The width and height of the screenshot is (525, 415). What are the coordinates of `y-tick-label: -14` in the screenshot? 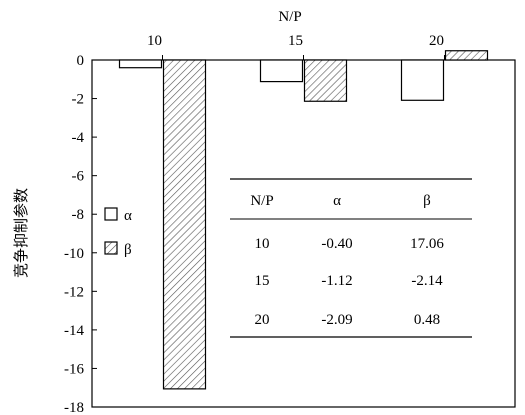 It's located at (74, 331).